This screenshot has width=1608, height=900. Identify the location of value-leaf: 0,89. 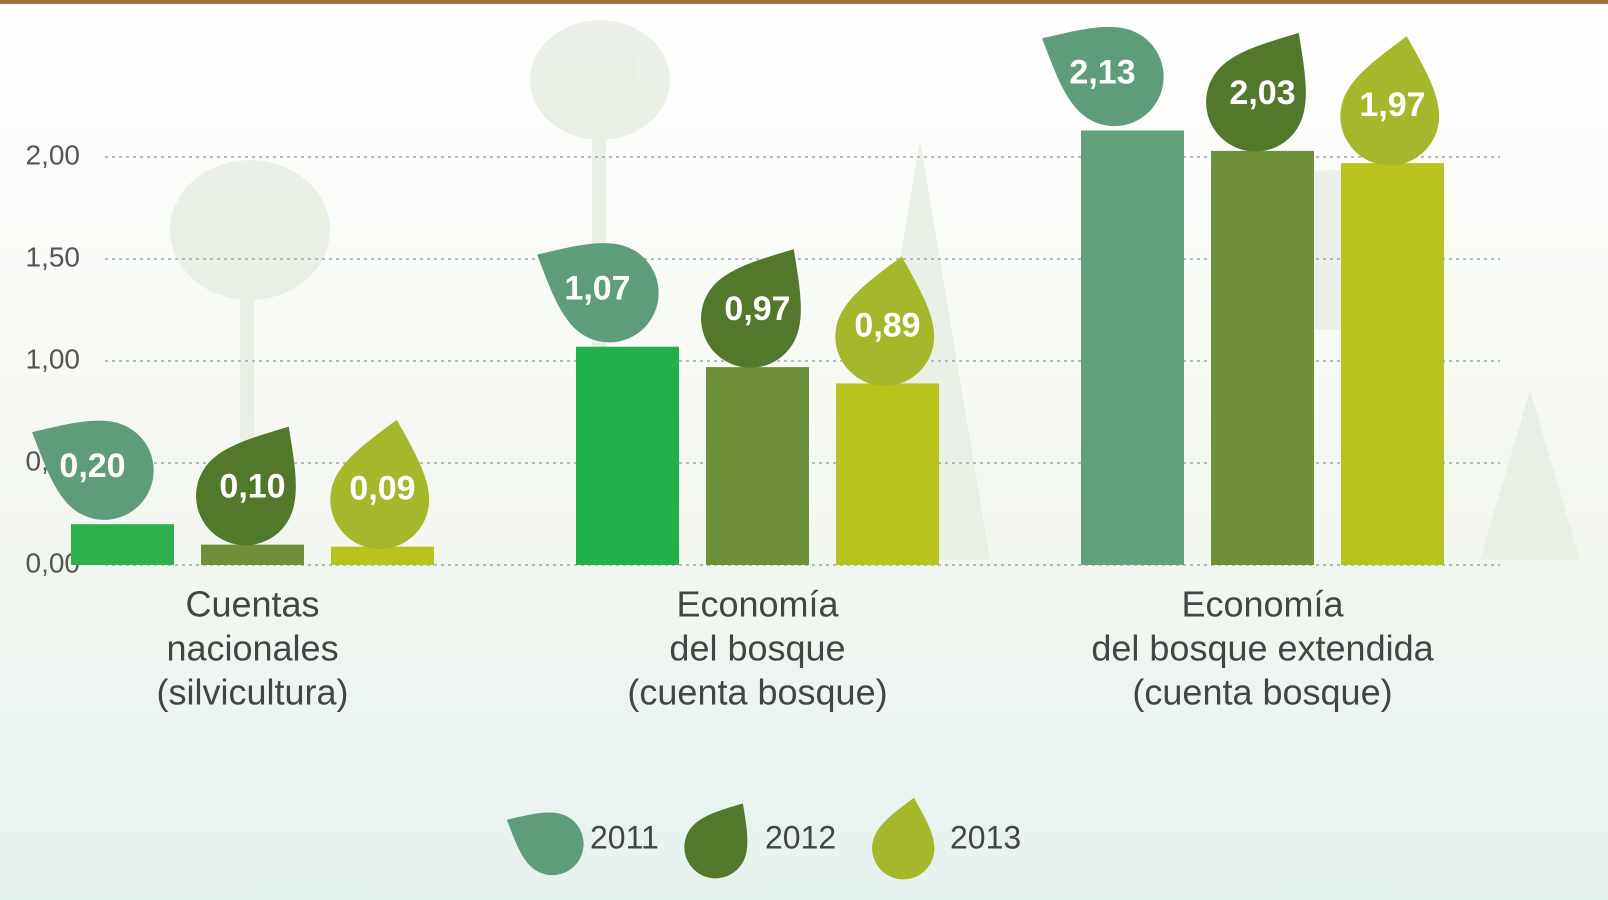
(885, 321).